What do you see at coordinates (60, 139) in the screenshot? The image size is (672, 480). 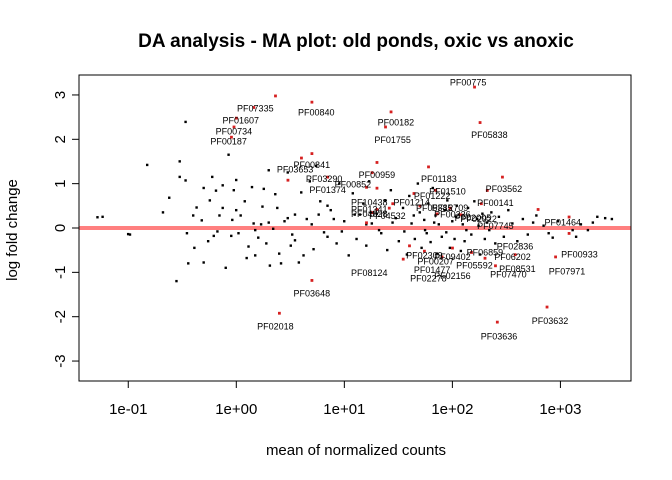 I see `y-tick-label: 2` at bounding box center [60, 139].